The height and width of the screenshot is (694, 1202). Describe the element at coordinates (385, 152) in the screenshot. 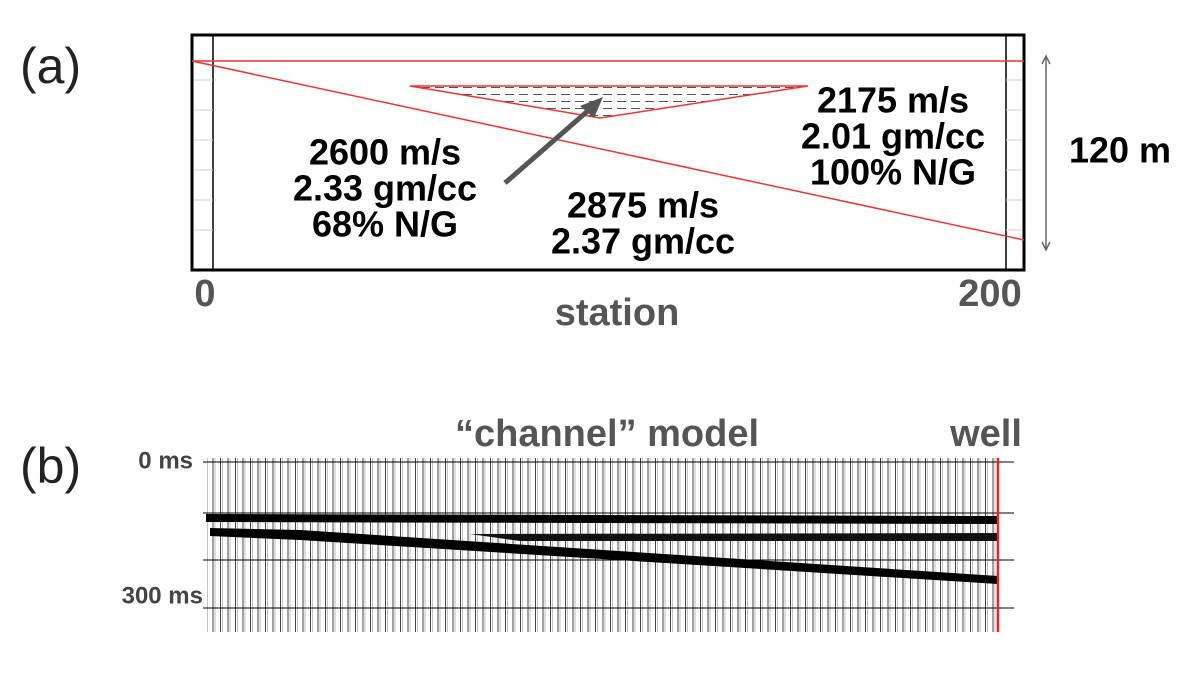

I see `layer-property: 2600 m/s` at that location.